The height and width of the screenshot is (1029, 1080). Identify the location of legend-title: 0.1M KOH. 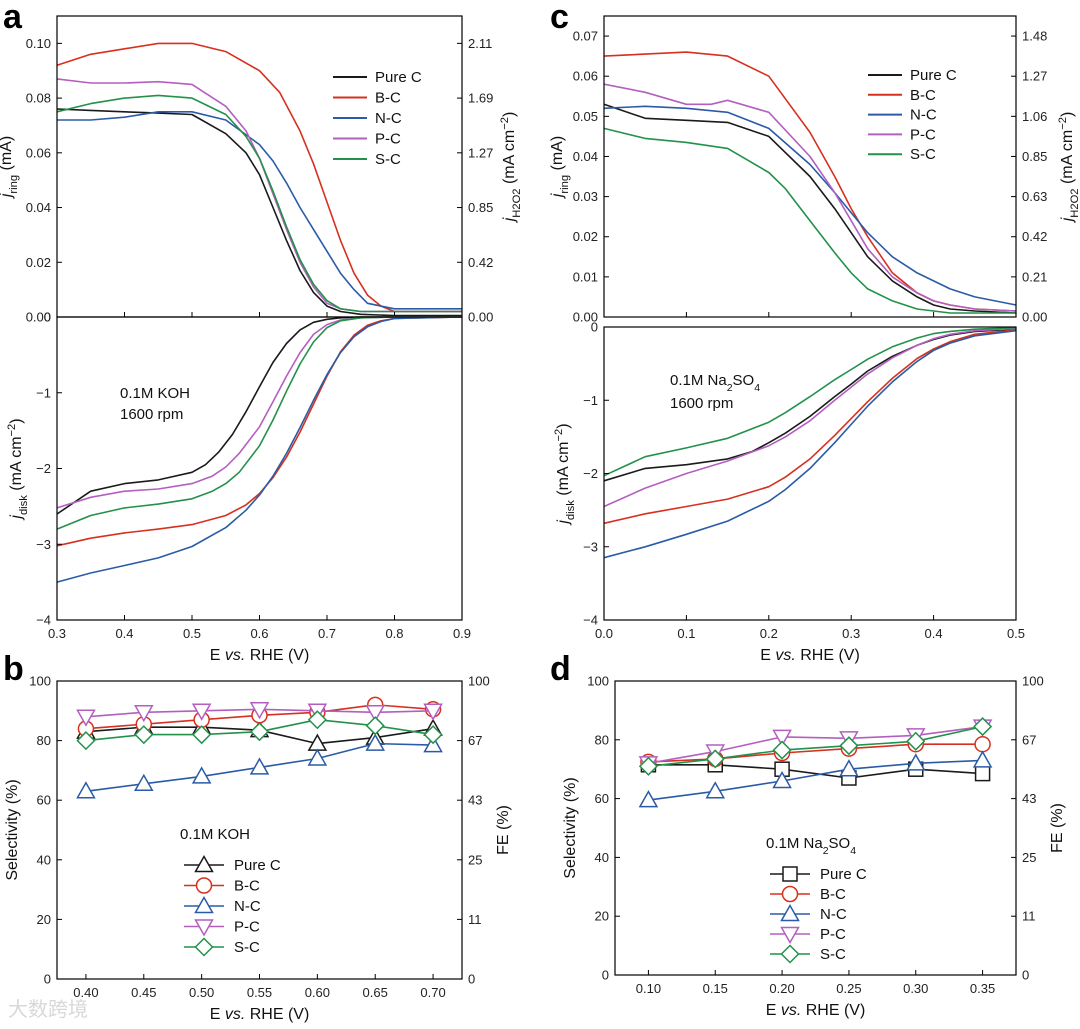
(215, 834).